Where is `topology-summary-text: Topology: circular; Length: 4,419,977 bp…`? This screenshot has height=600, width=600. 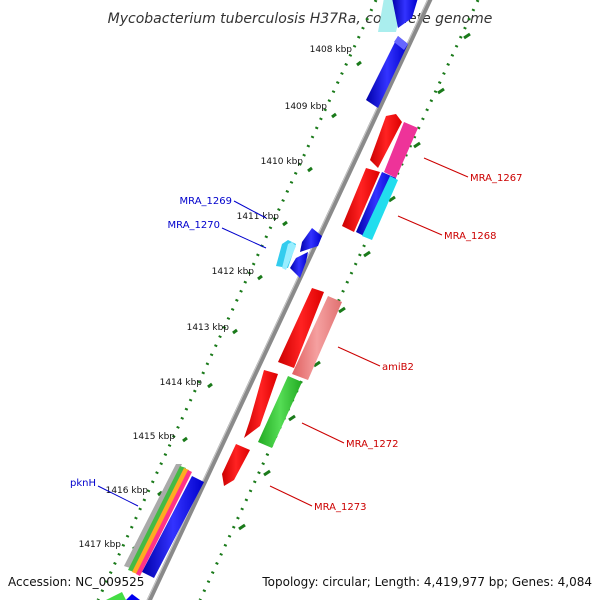
topology-summary-text: Topology: circular; Length: 4,419,977 bp… is located at coordinates (426, 582).